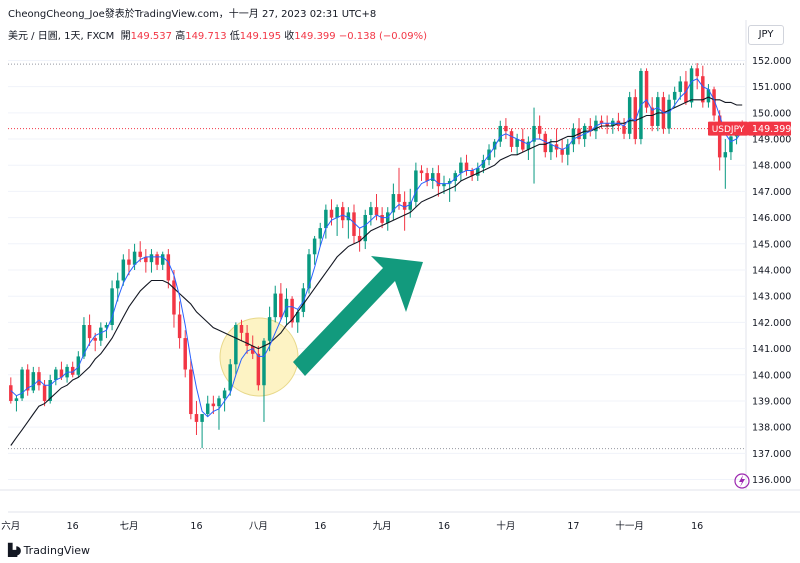 This screenshot has height=563, width=800. Describe the element at coordinates (728, 128) in the screenshot. I see `price-tag-symbol-bg` at that location.